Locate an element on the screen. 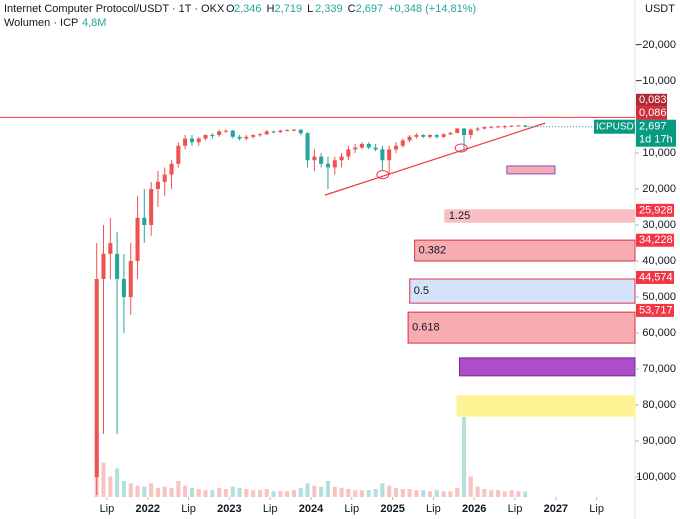 The width and height of the screenshot is (680, 519). y-tick-label: 80,000 is located at coordinates (659, 405).